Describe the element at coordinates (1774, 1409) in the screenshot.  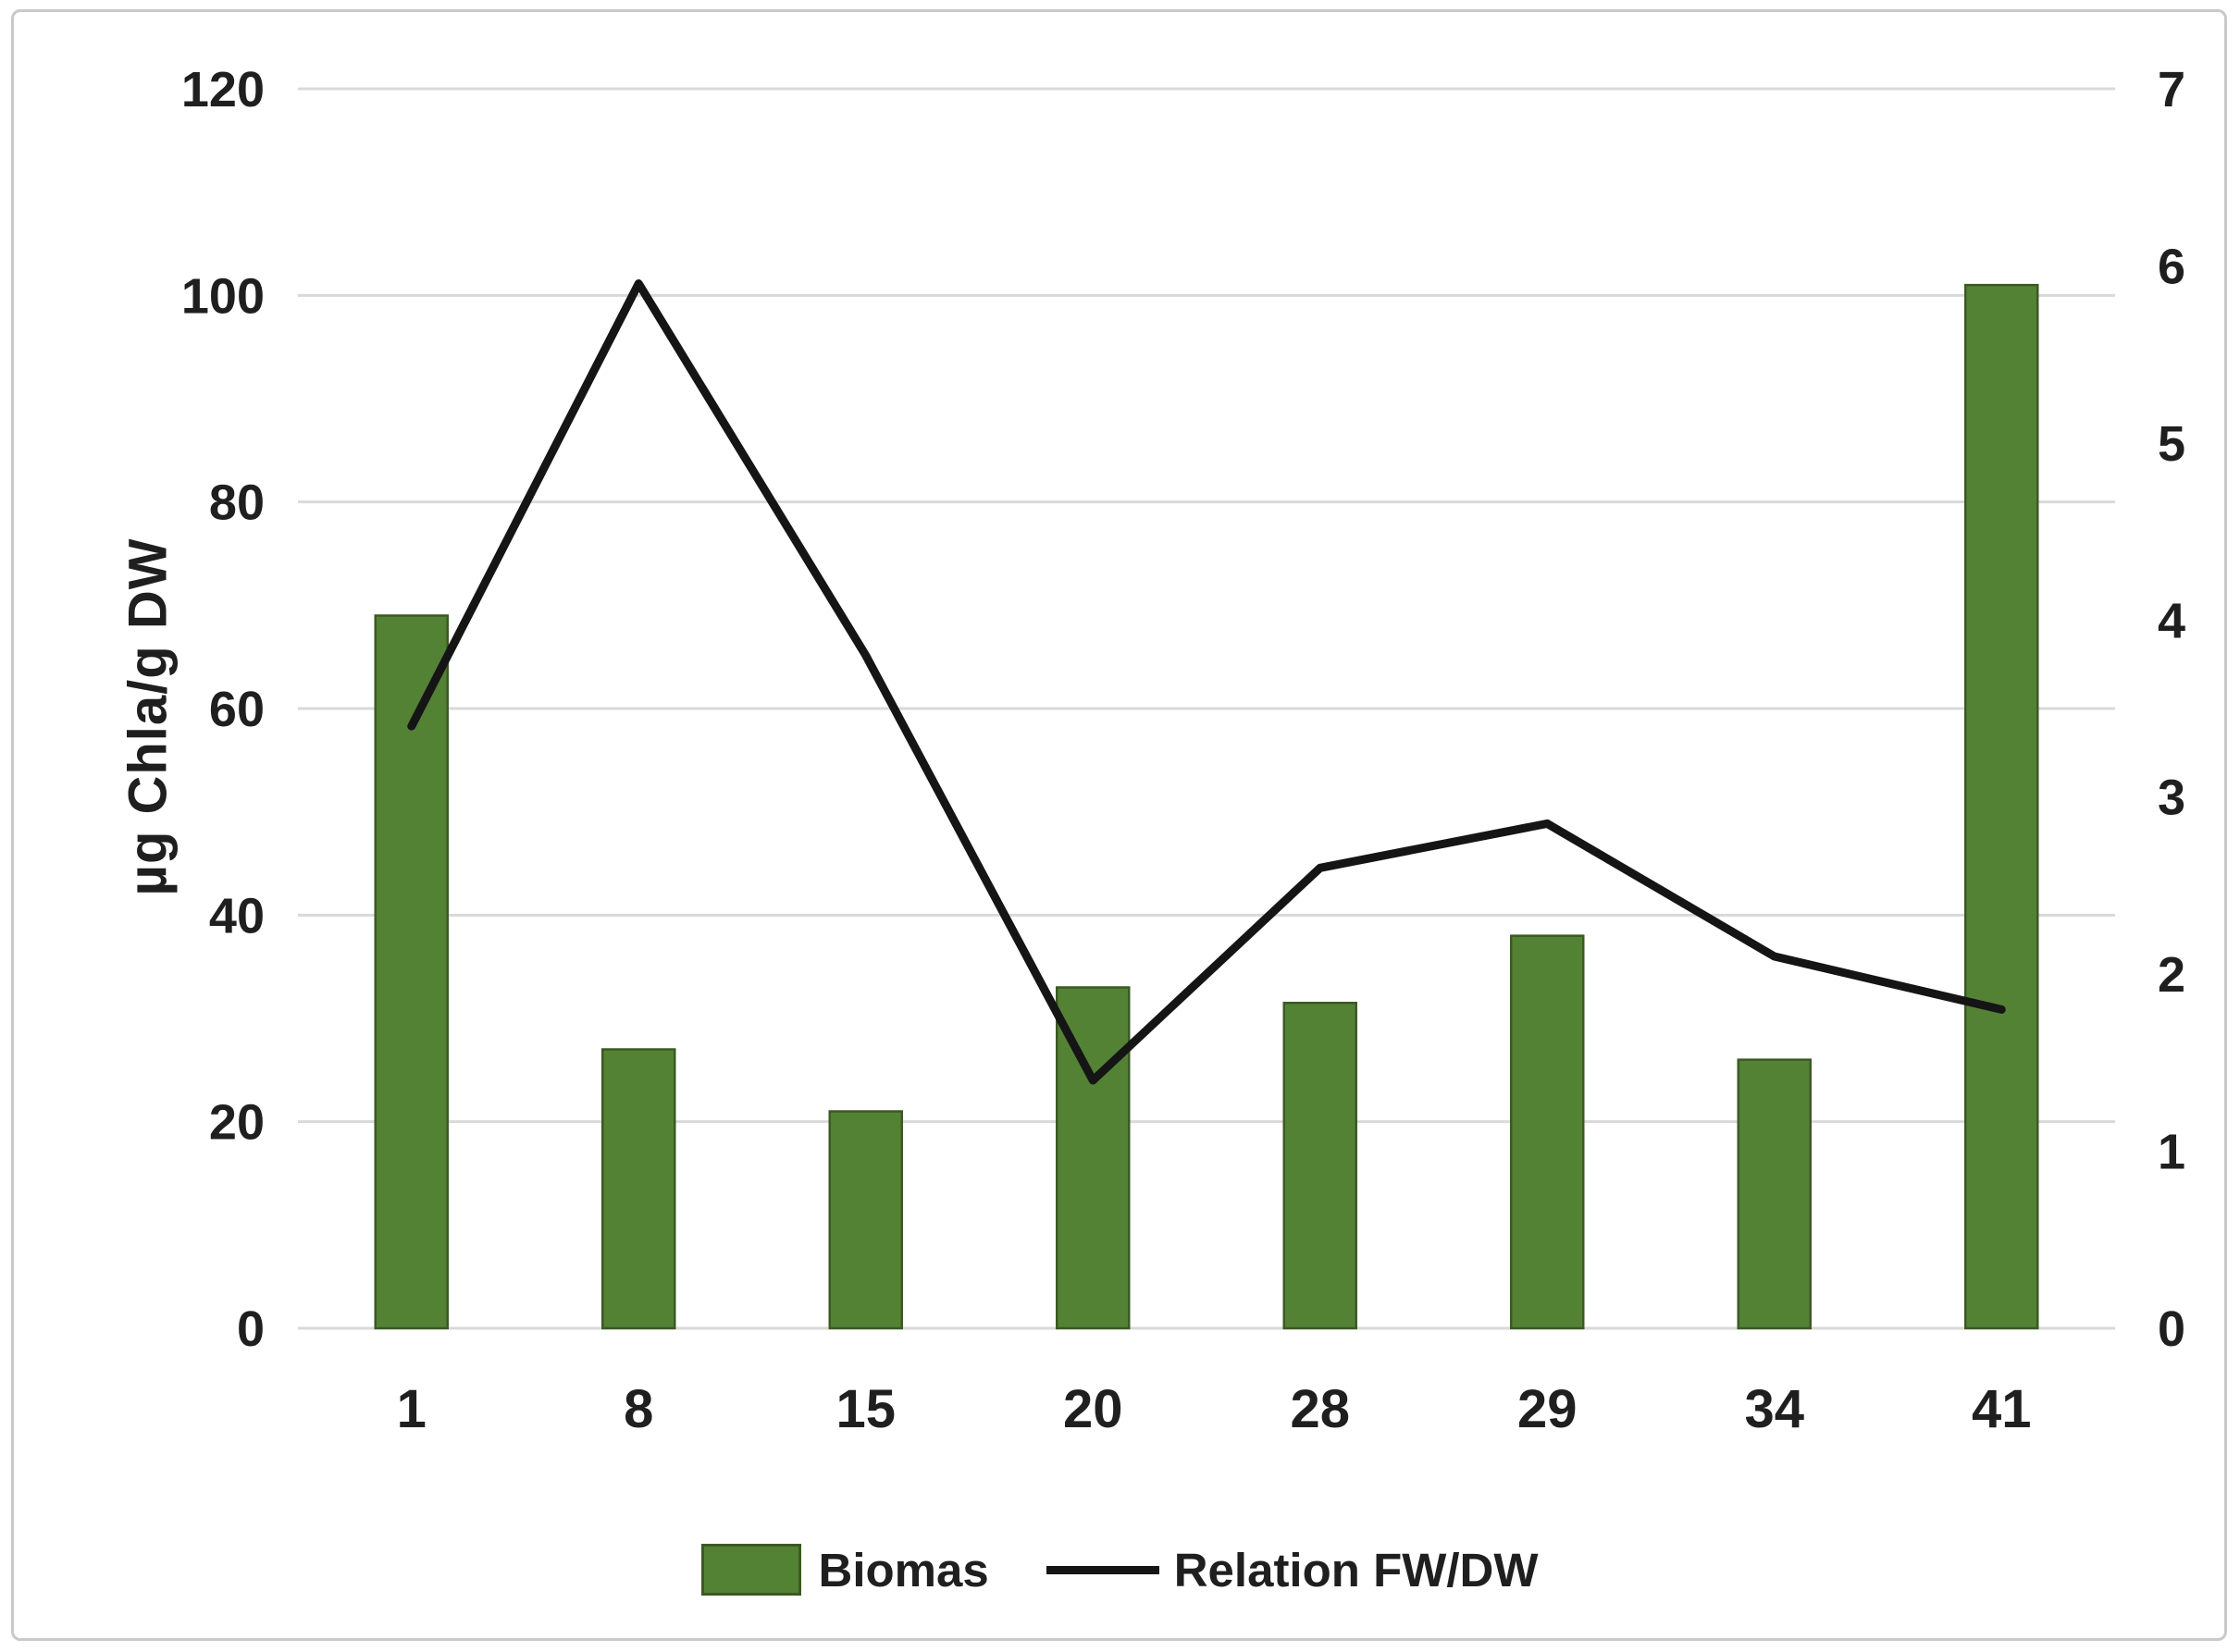
I see `x-axis-tick-label: 34` at that location.